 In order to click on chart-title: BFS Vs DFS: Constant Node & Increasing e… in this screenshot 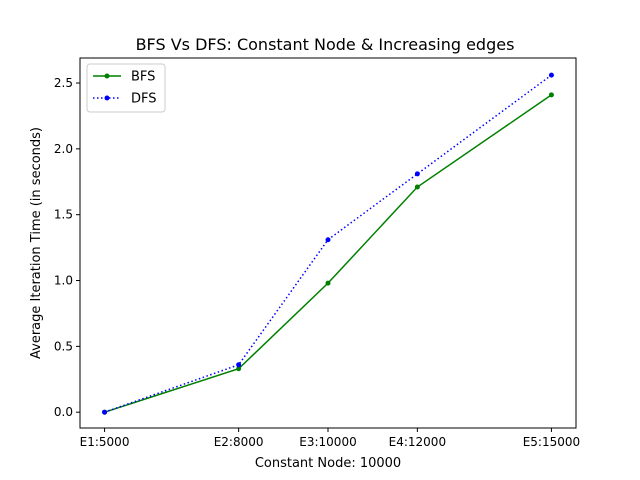, I will do `click(325, 44)`.